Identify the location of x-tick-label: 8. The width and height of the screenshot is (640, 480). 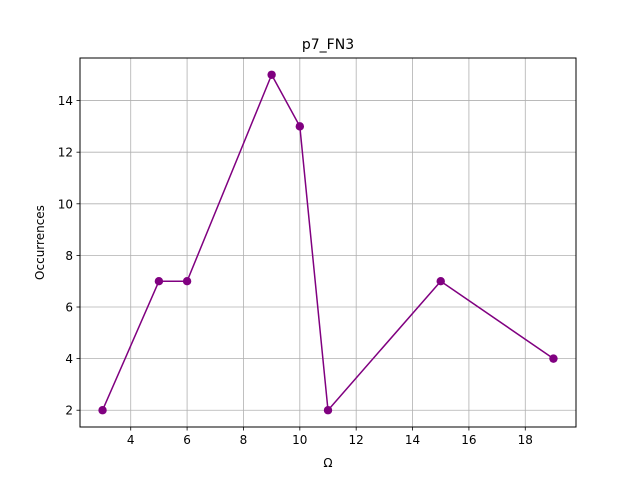
(244, 440).